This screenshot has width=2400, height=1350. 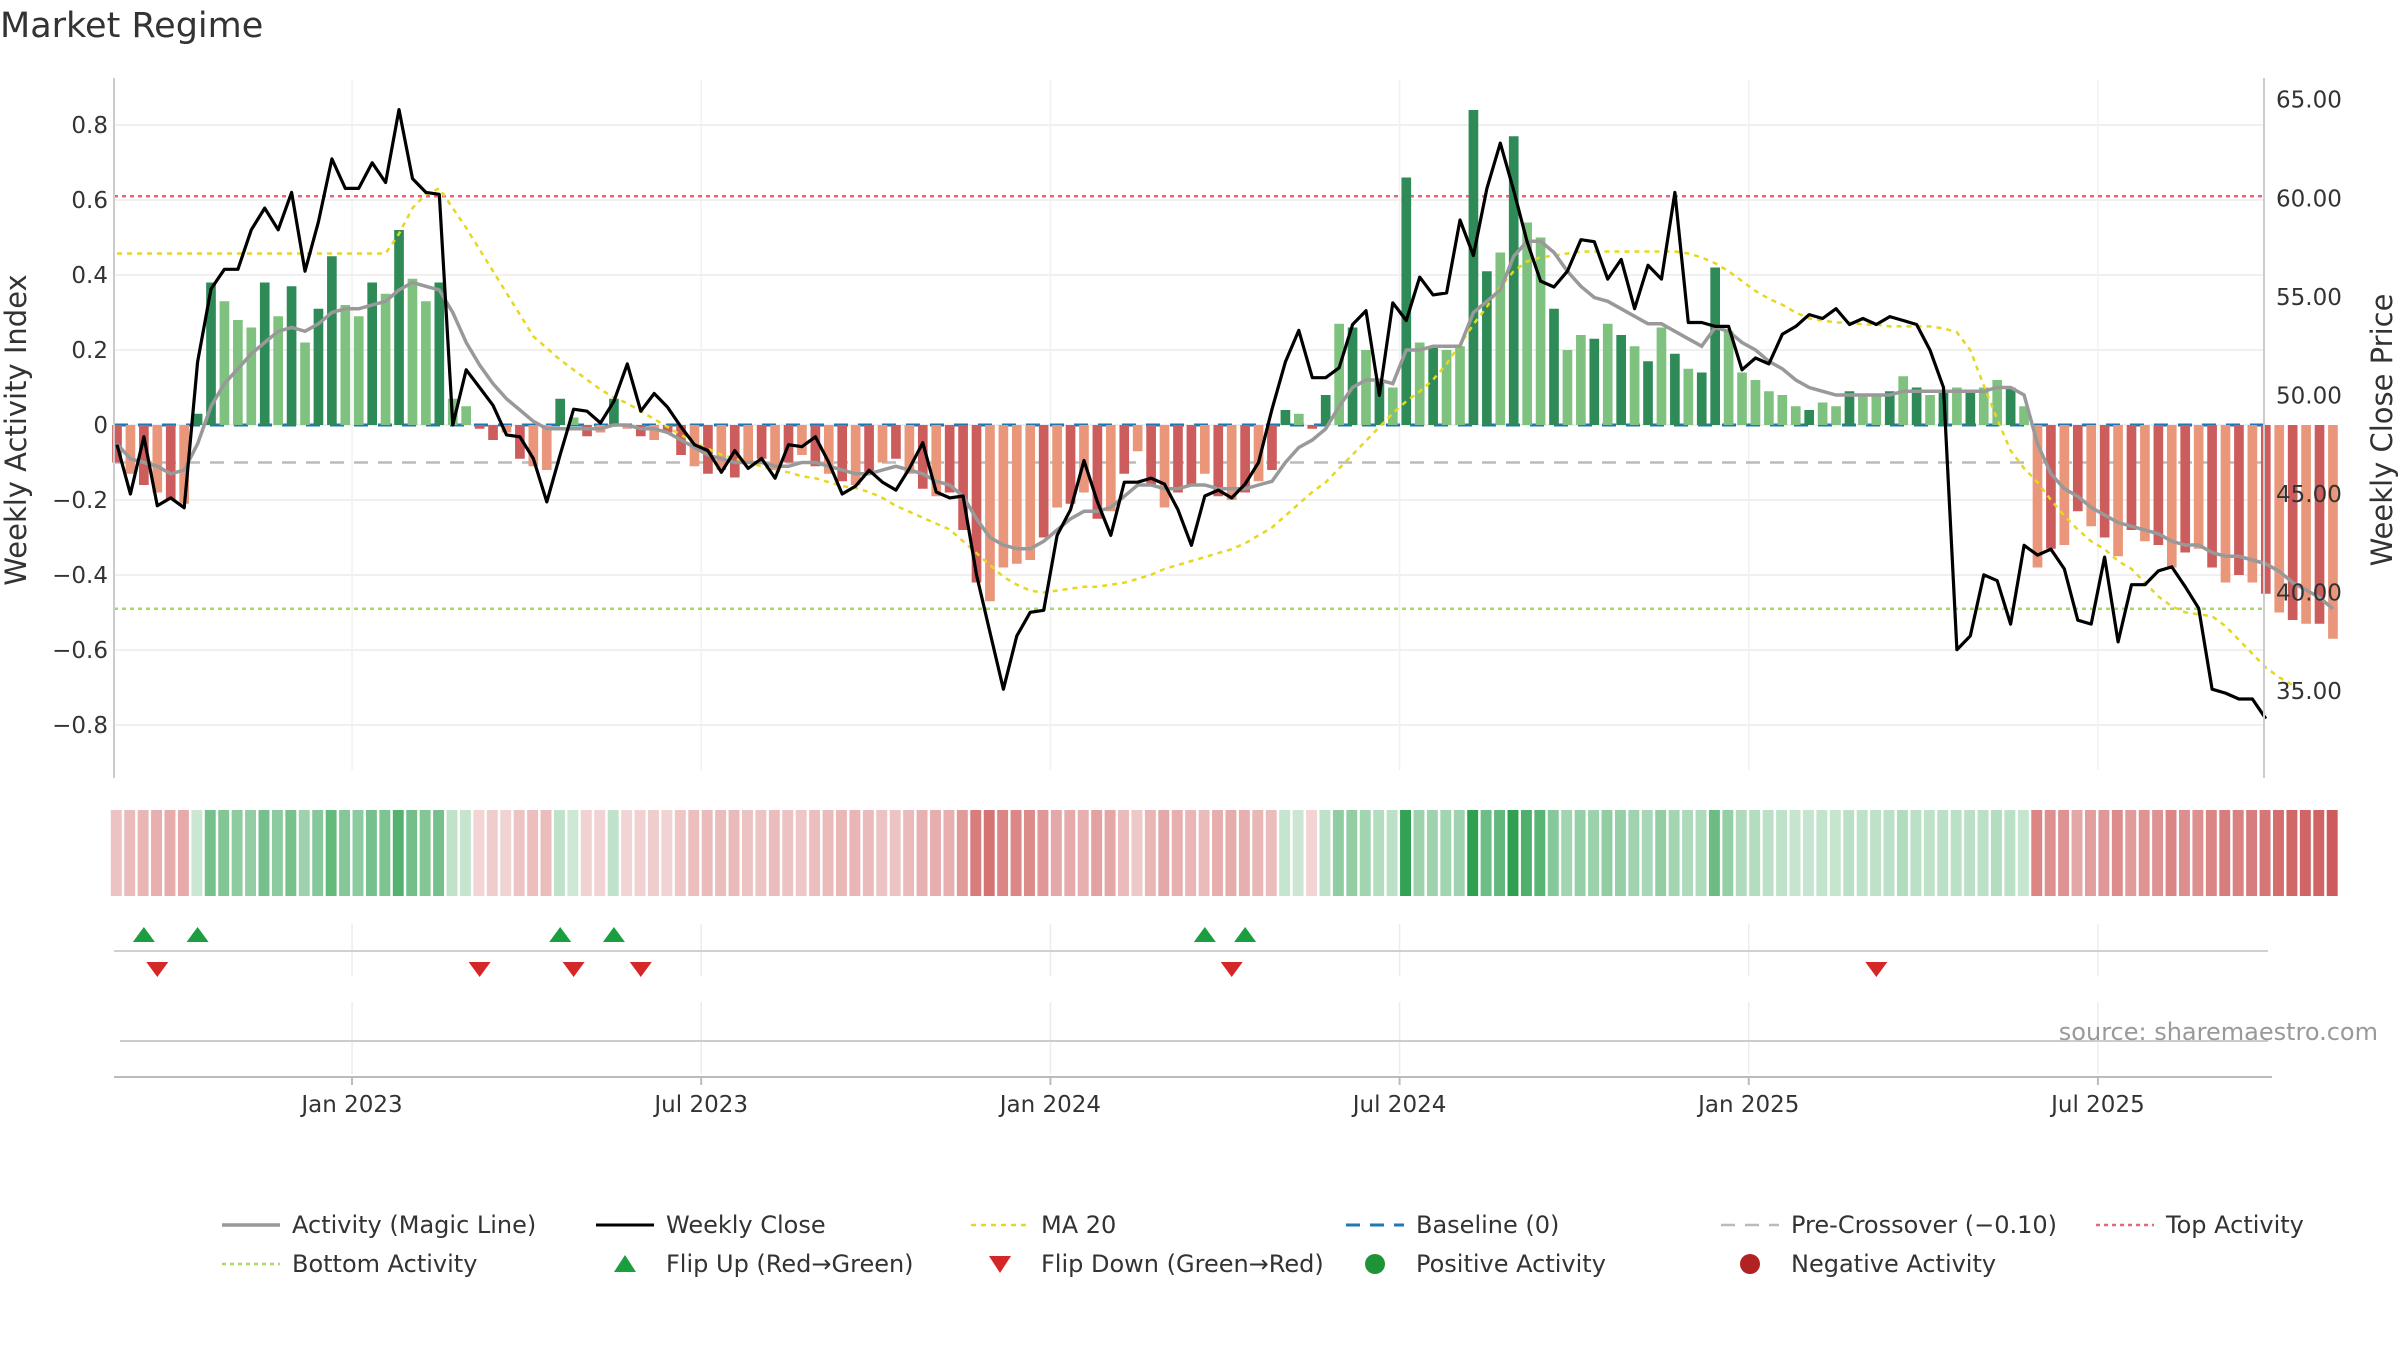 I want to click on source-label: source: sharemaestro.com, so click(x=2218, y=1032).